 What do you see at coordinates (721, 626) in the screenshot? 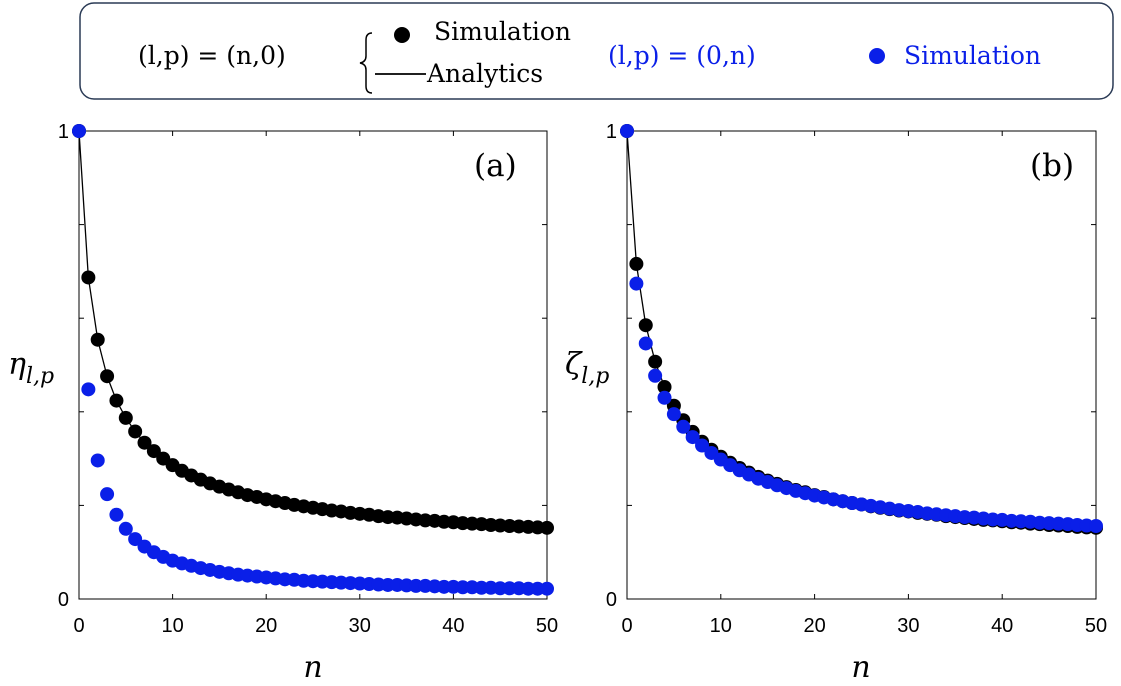
I see `panel-b-xtick-label: 10` at bounding box center [721, 626].